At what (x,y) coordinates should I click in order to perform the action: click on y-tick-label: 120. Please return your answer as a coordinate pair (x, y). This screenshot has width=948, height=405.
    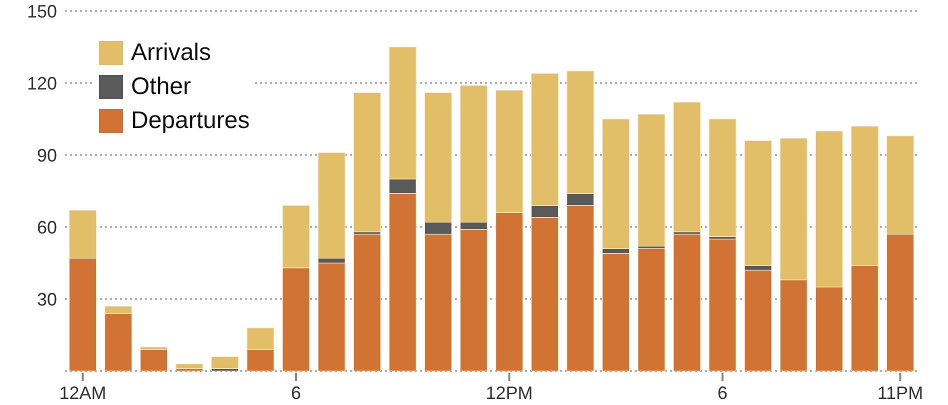
    Looking at the image, I should click on (41, 83).